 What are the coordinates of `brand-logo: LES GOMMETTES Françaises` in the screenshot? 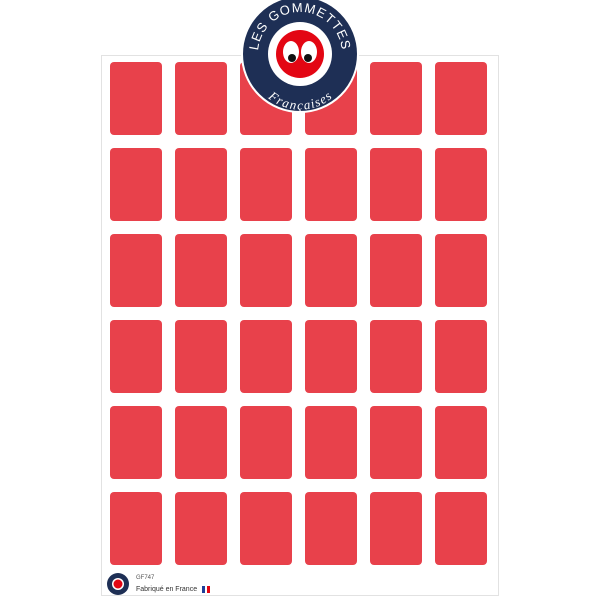 It's located at (300, 56).